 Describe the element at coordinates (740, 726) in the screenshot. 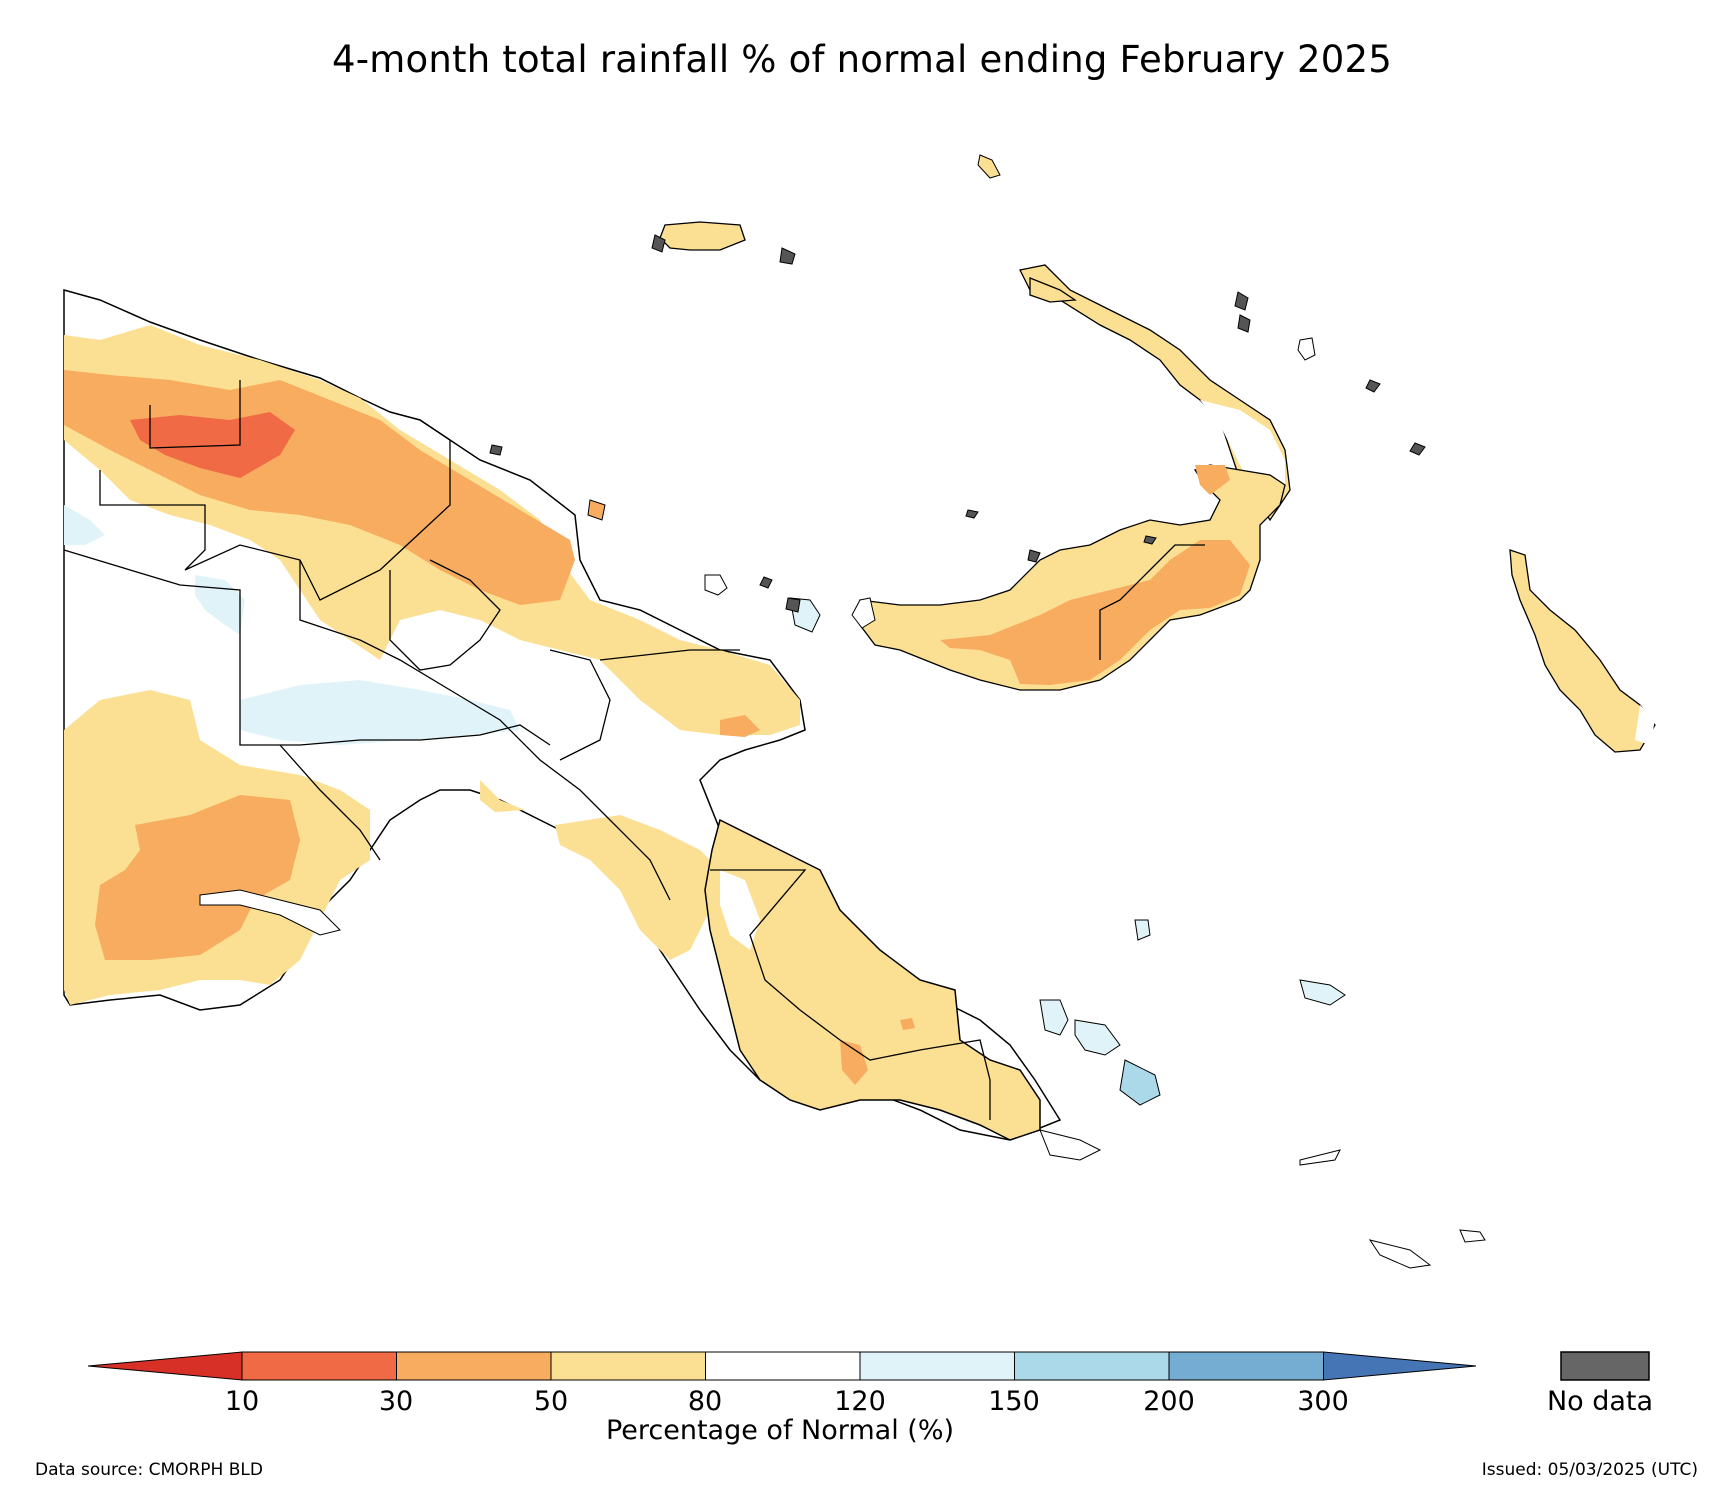

I see `dry-dot-east` at that location.